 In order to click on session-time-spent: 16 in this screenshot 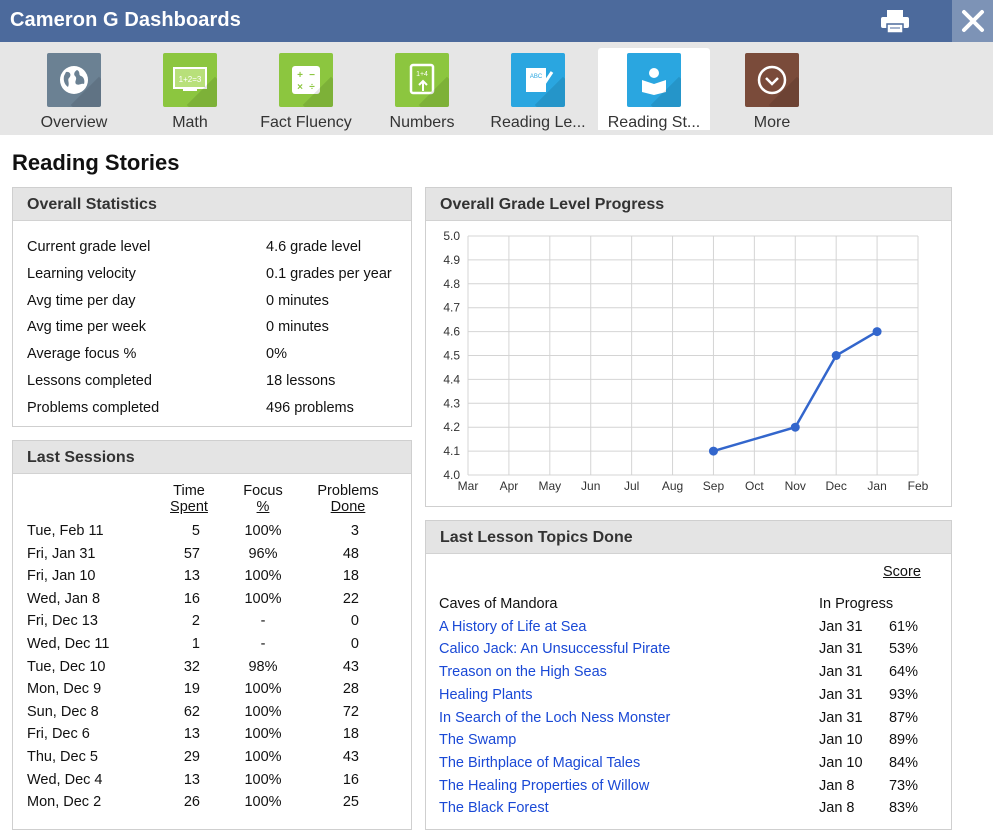, I will do `click(191, 598)`.